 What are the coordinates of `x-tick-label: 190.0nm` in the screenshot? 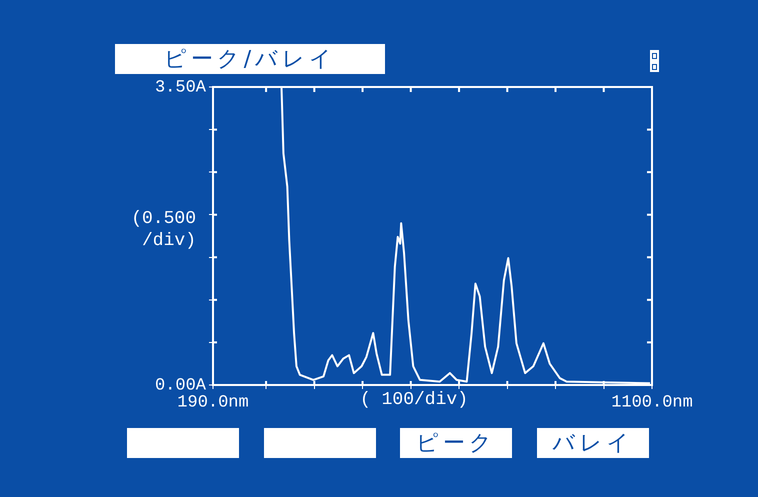 It's located at (213, 403).